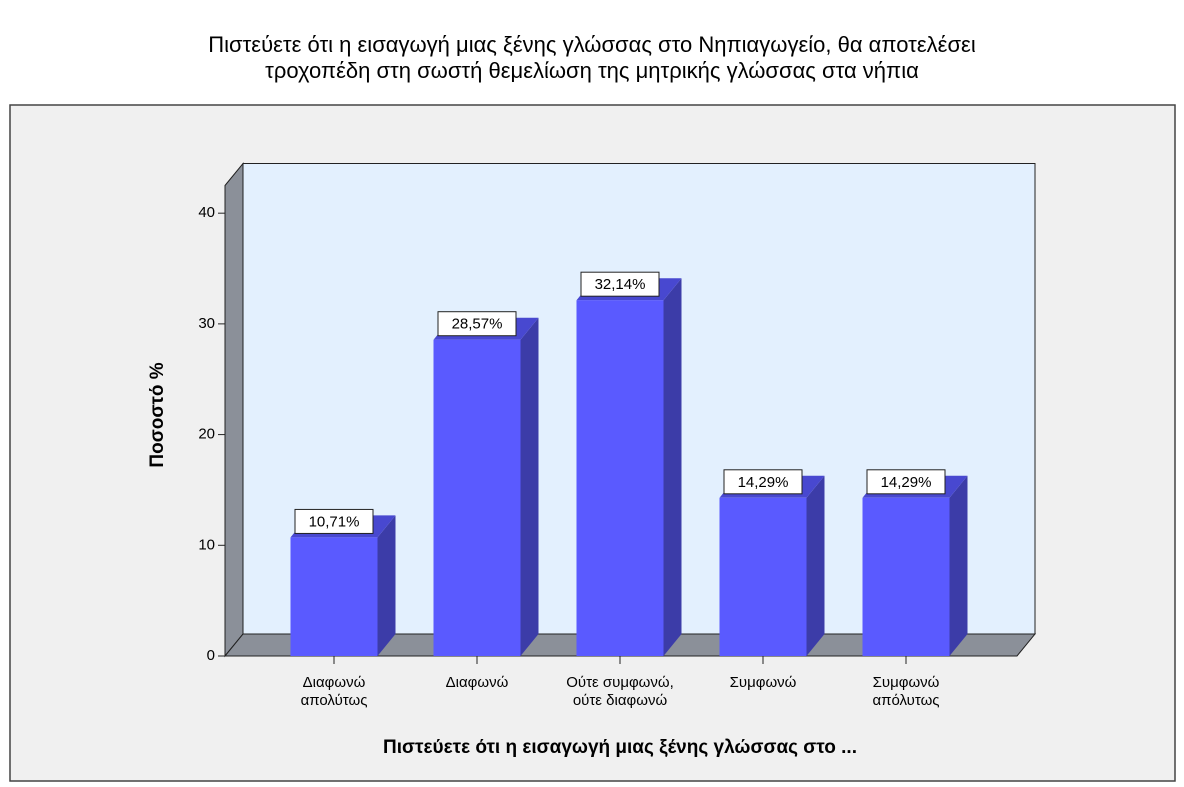 This screenshot has height=787, width=1184. I want to click on x-tick-label: απολύτως, so click(334, 700).